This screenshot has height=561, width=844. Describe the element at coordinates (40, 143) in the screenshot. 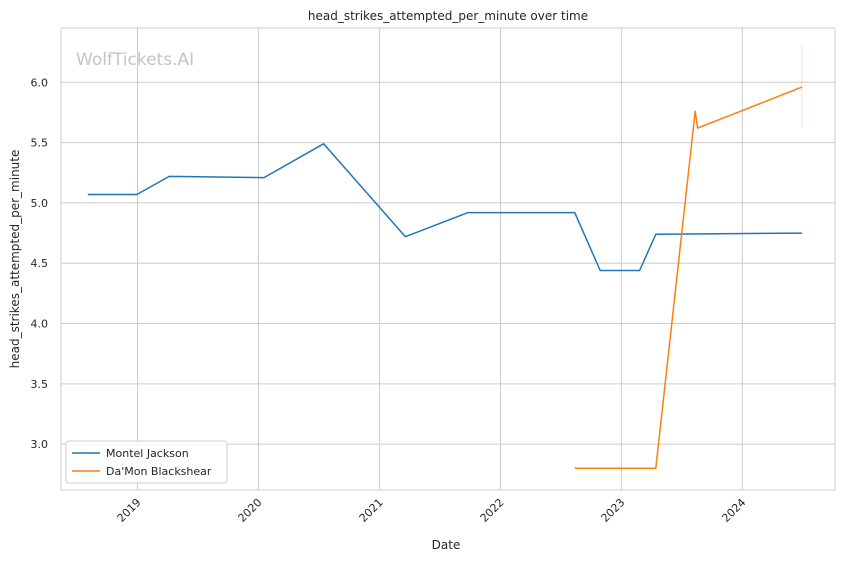

I see `y-tick-label: 5.5` at that location.